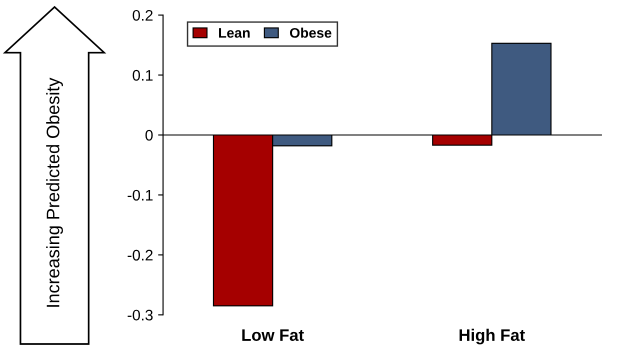 This screenshot has width=620, height=351. Describe the element at coordinates (140, 315) in the screenshot. I see `y-tick-label: -0.3` at that location.